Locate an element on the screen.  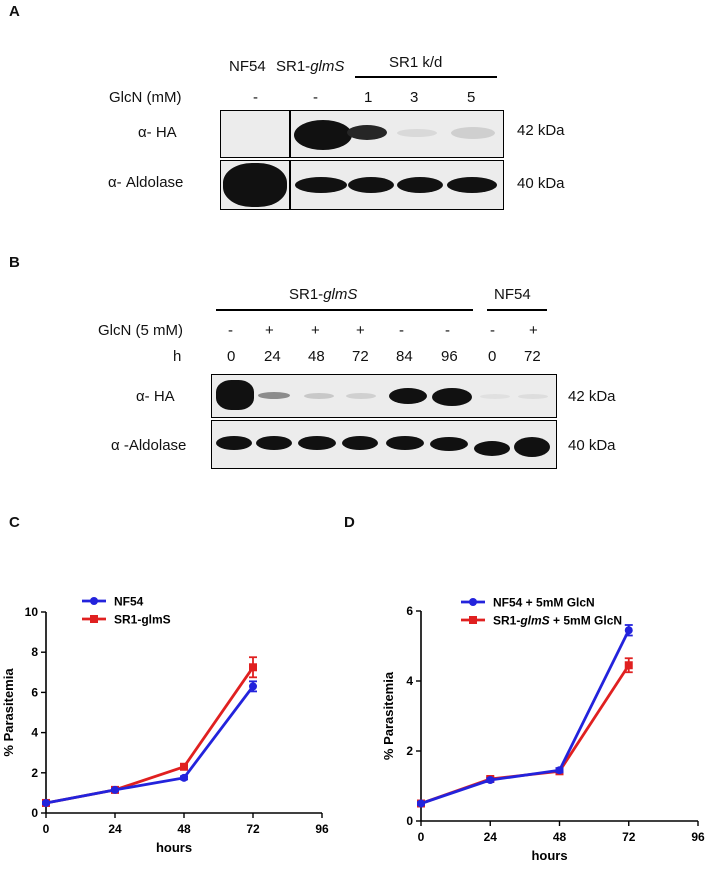
blot-b-ha is located at coordinates (384, 396).